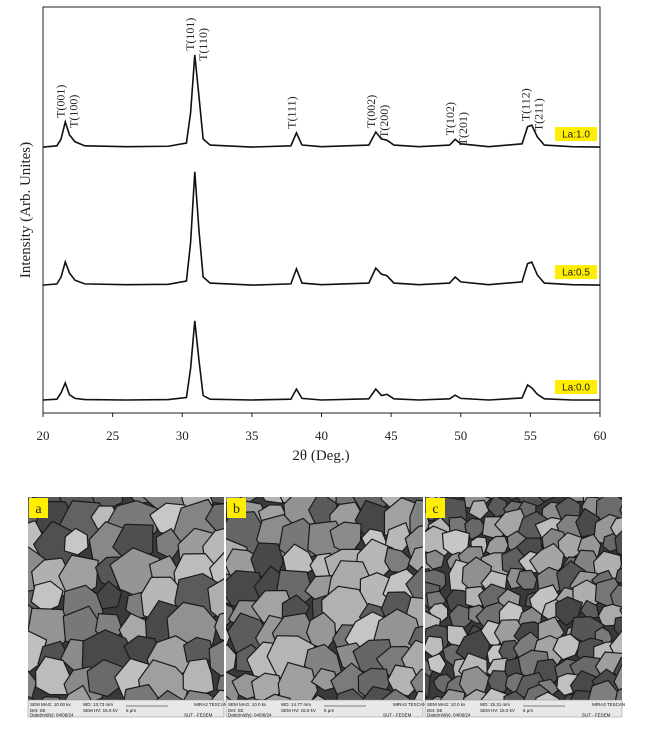  Describe the element at coordinates (182, 435) in the screenshot. I see `x-tick-label: 30` at that location.